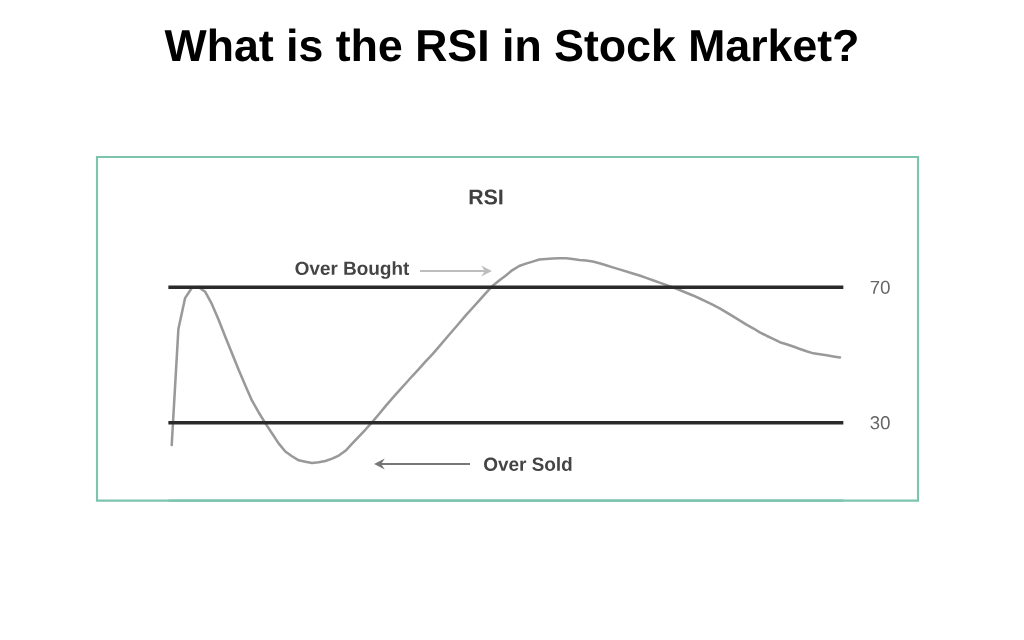  I want to click on text: RSI, so click(486, 197).